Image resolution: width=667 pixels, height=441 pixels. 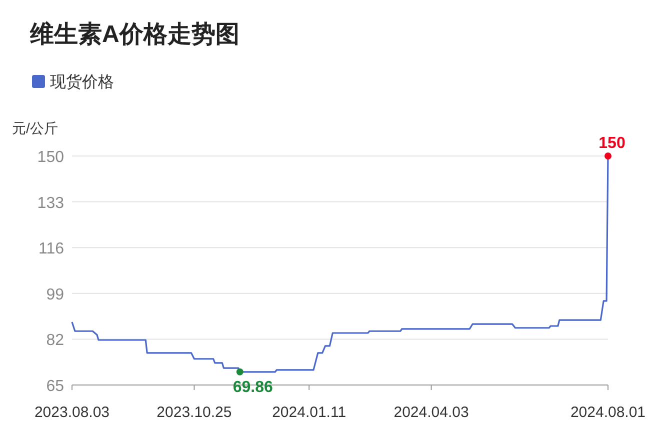 I want to click on x-tick-label: 2024.04.03, so click(x=431, y=412).